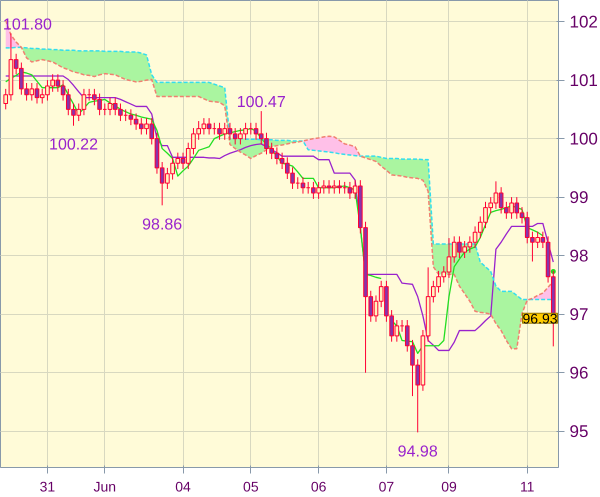  Describe the element at coordinates (251, 486) in the screenshot. I see `x-tick-label: 05` at that location.